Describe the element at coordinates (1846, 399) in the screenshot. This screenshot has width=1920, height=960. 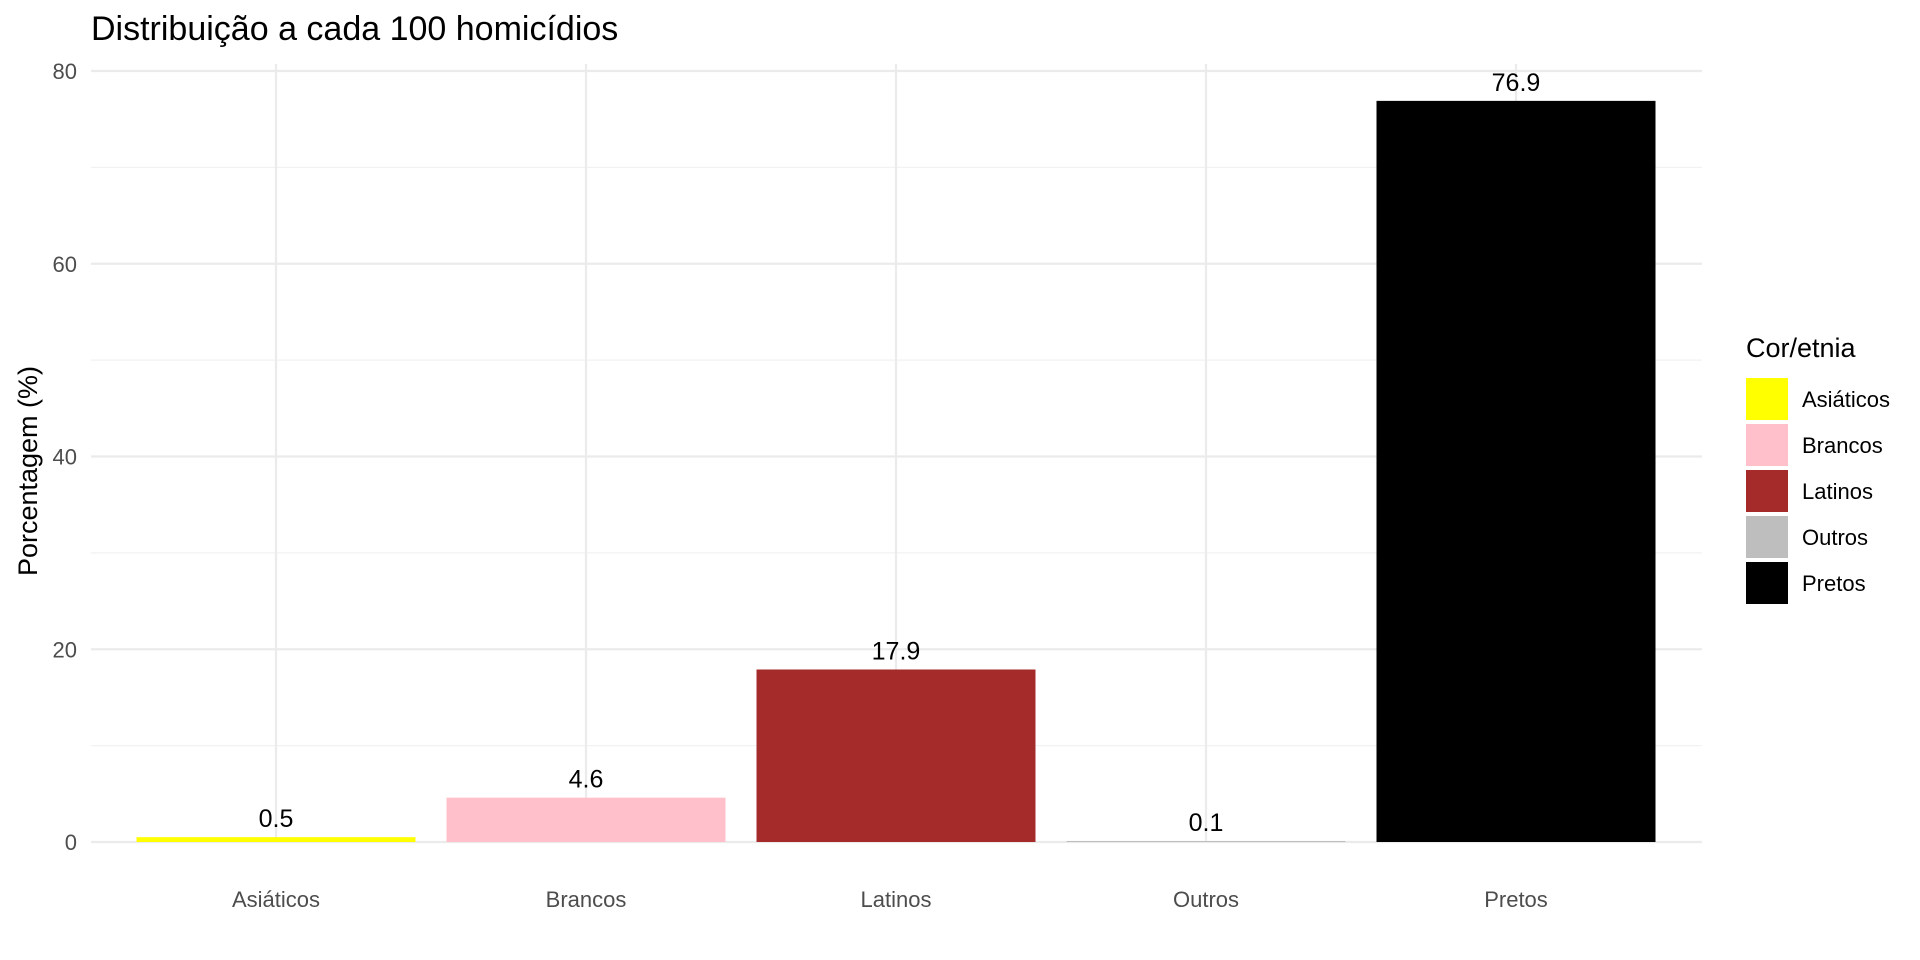
I see `legend-label: Asiáticos` at that location.